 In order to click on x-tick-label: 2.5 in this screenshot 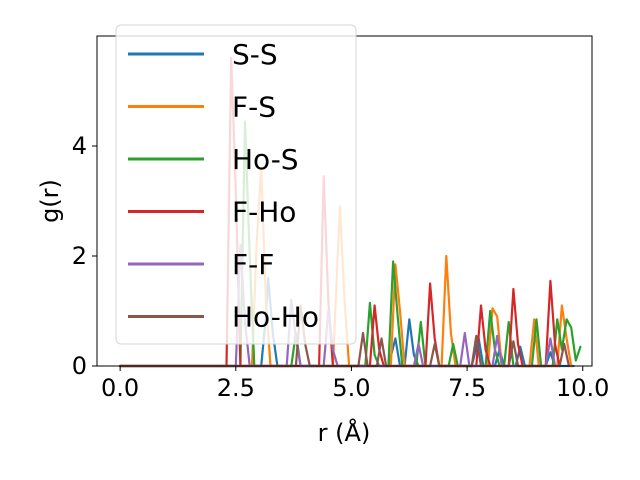, I will do `click(236, 388)`.